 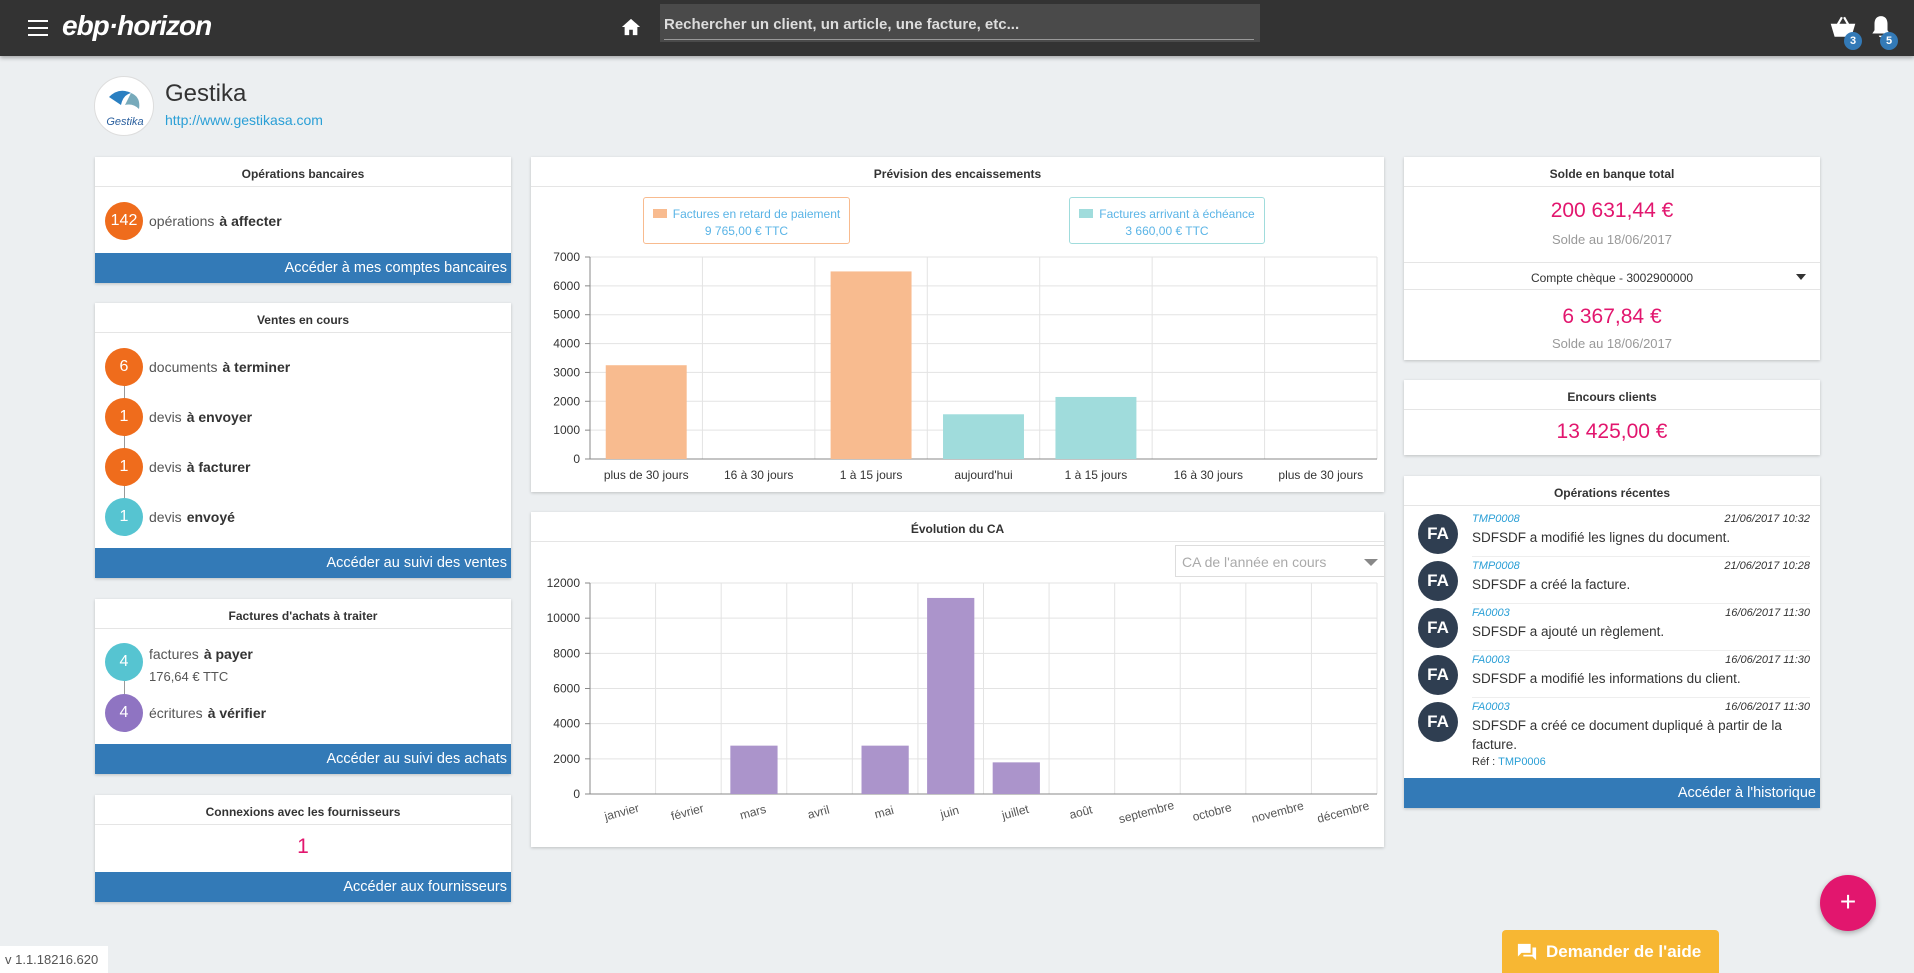 What do you see at coordinates (1484, 762) in the screenshot?
I see `ref-label: Réf :` at bounding box center [1484, 762].